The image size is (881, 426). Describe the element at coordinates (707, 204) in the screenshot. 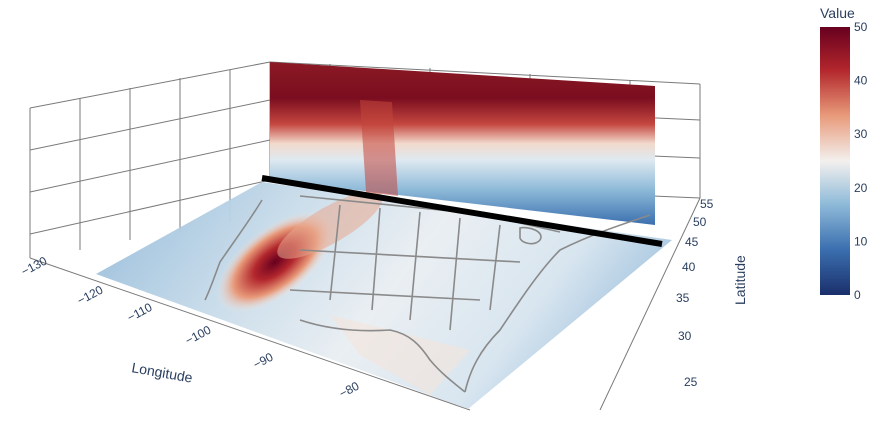

I see `y-tick-label: 55` at that location.